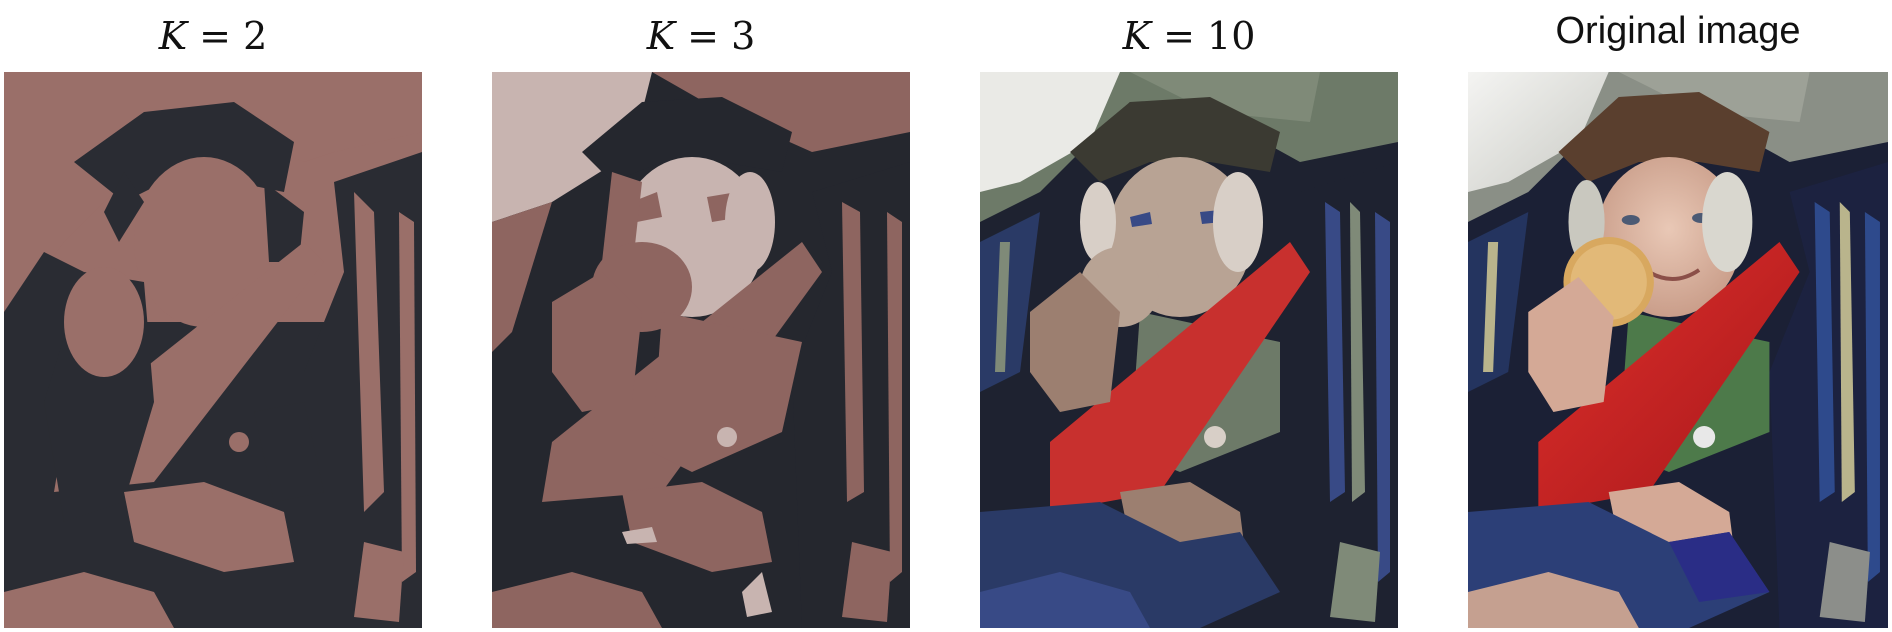 This screenshot has height=632, width=1892. Describe the element at coordinates (1678, 31) in the screenshot. I see `panel-title-original: Original image` at that location.